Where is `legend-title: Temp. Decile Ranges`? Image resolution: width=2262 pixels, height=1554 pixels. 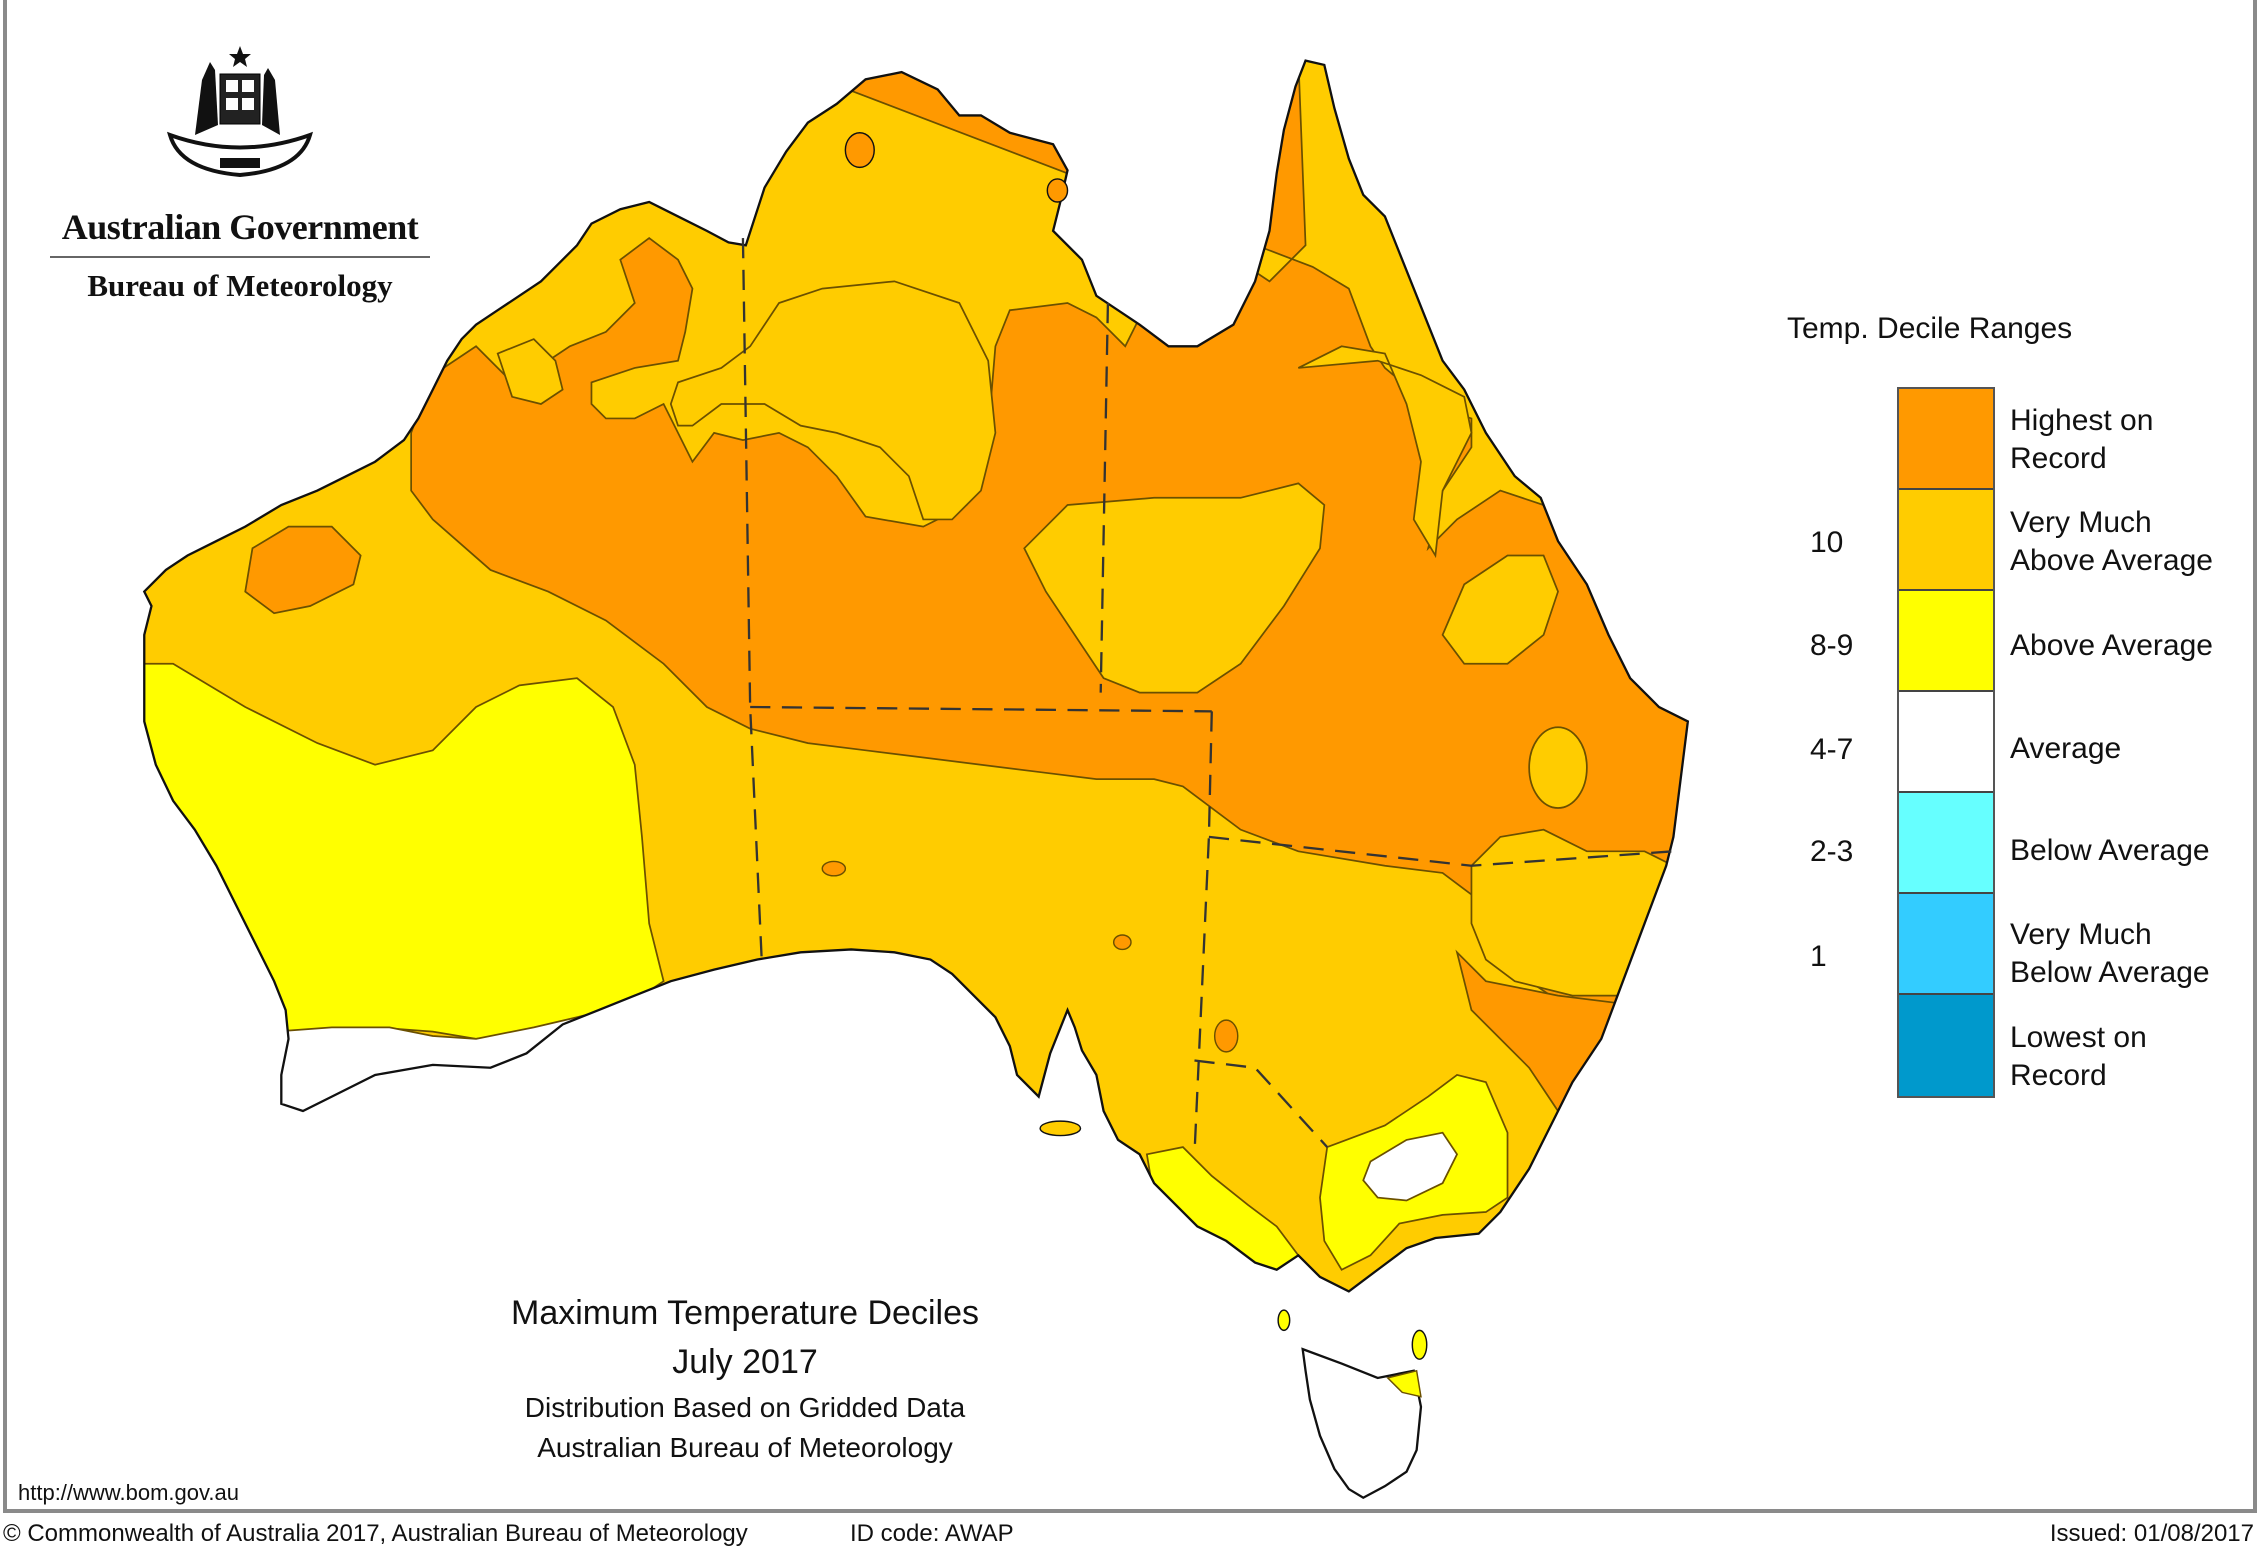
legend-title: Temp. Decile Ranges is located at coordinates (1930, 328).